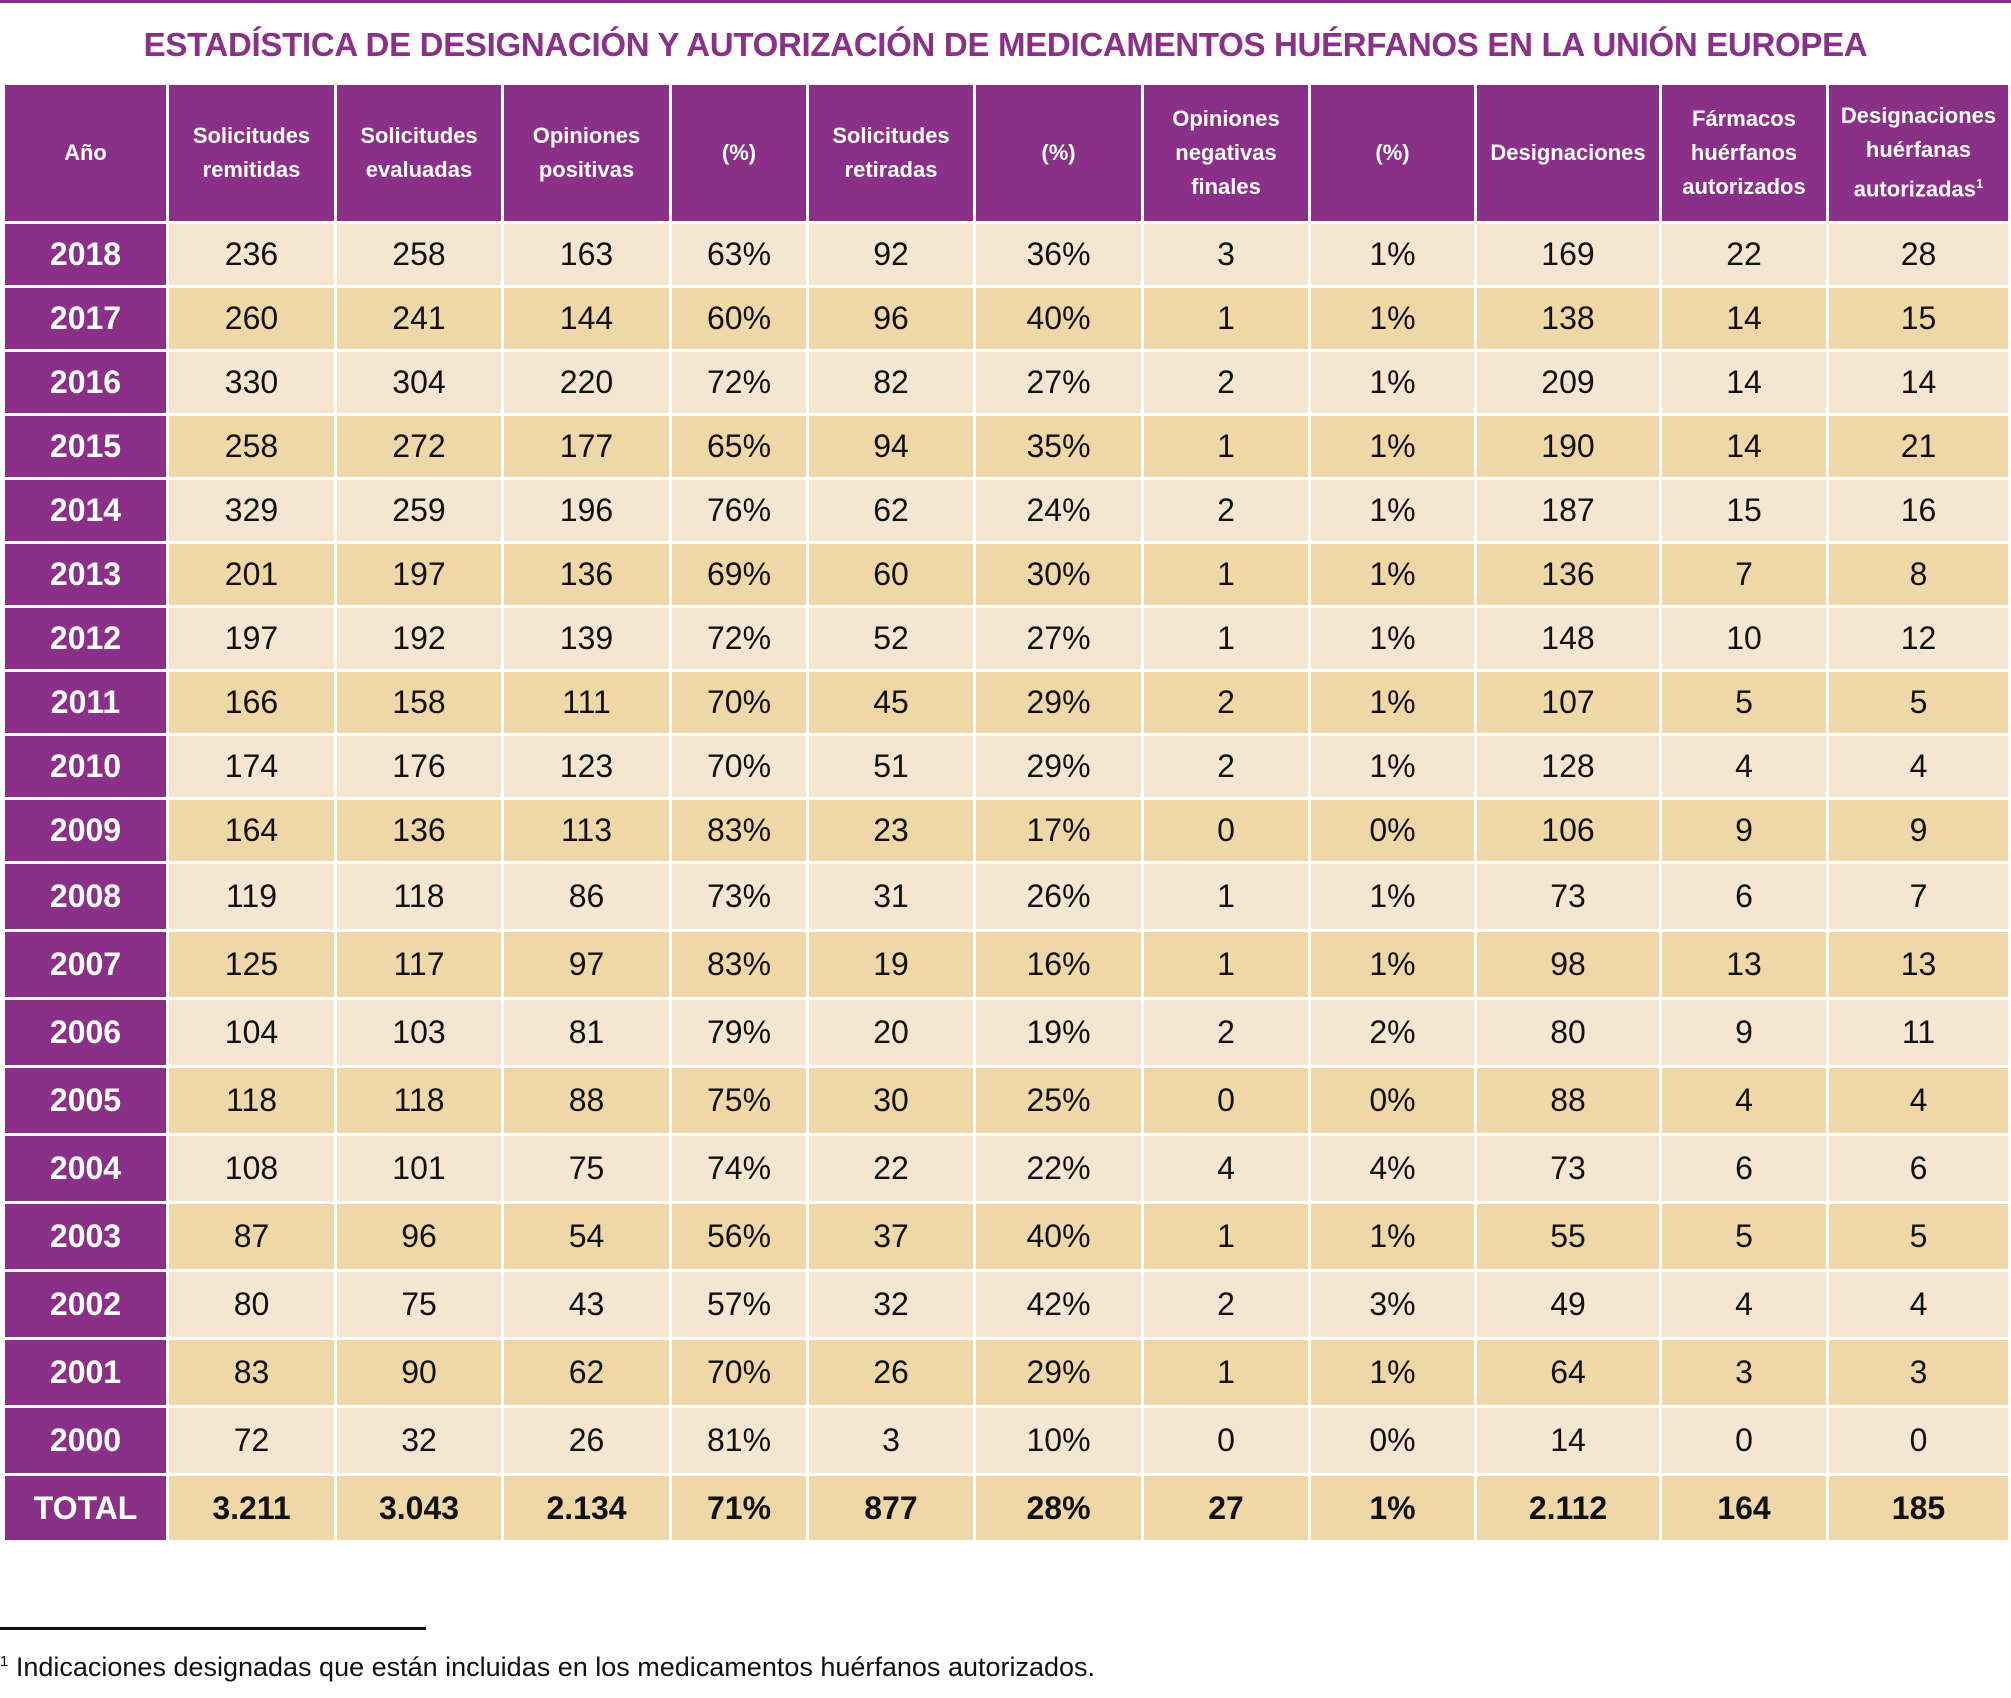 The image size is (2011, 1698). Describe the element at coordinates (1568, 766) in the screenshot. I see `cell-value: 128` at that location.